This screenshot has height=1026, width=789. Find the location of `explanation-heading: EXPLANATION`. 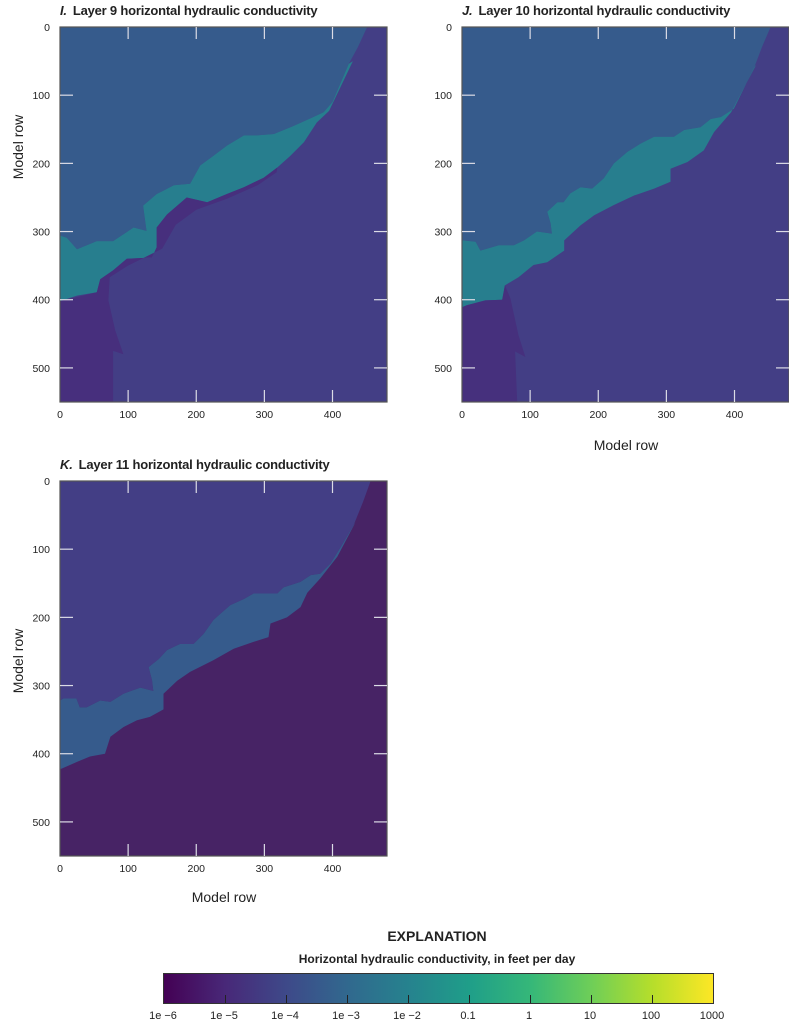

explanation-heading: EXPLANATION is located at coordinates (437, 936).